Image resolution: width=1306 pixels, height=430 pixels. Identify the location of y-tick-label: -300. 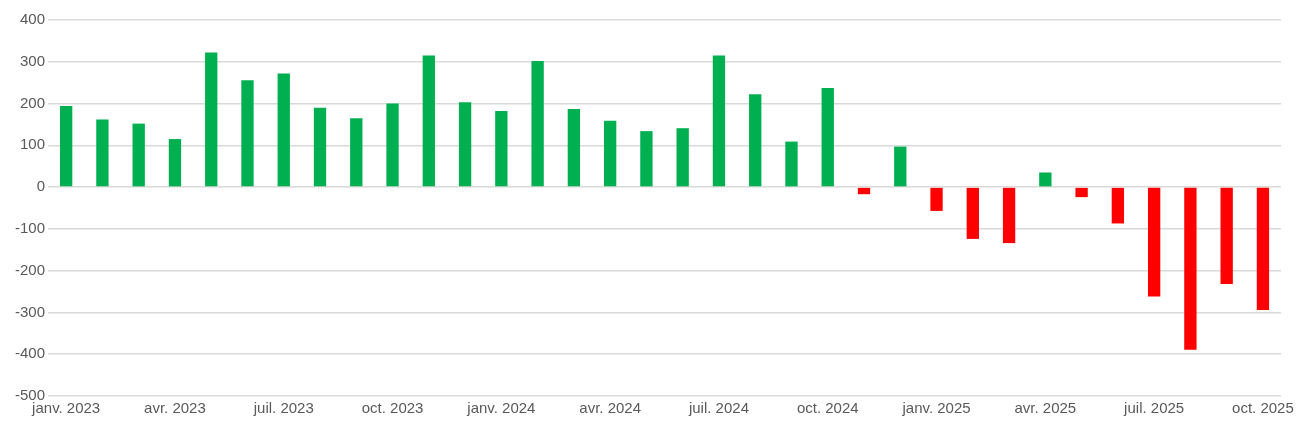
(30, 311).